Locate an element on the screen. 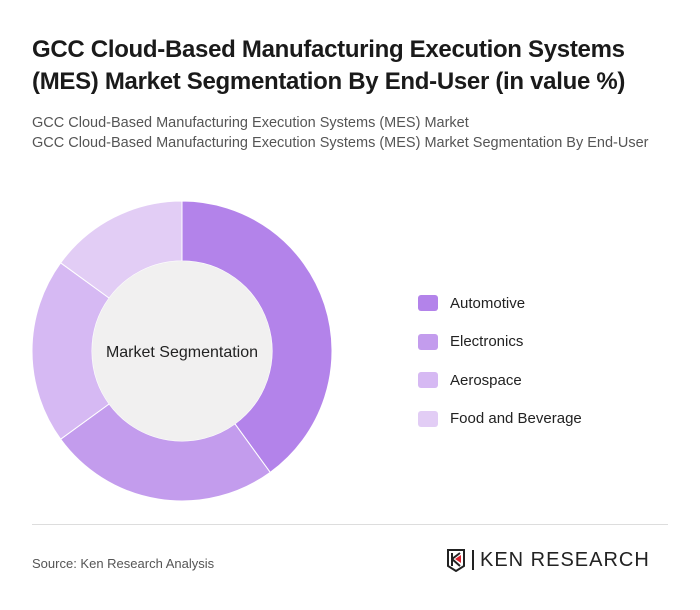 This screenshot has width=700, height=610. legend-item-electronics: Electronics is located at coordinates (500, 342).